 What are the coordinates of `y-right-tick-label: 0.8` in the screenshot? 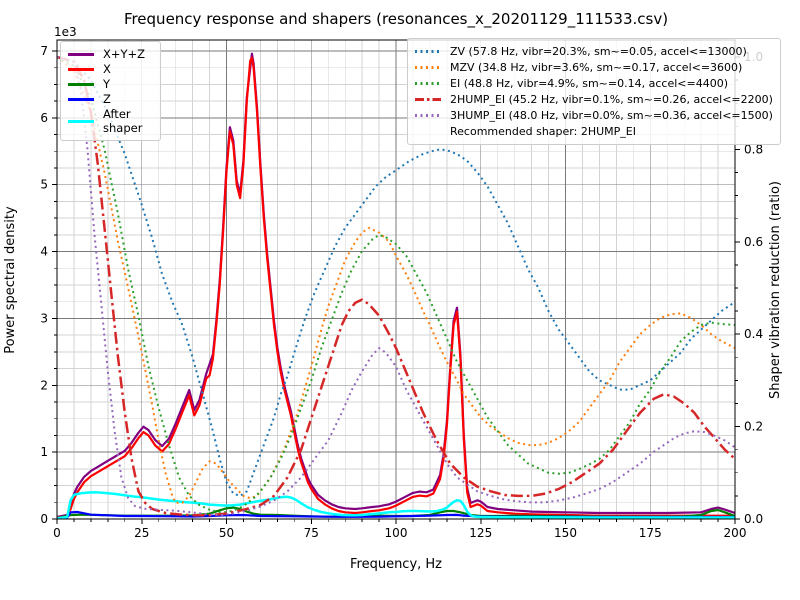 It's located at (753, 149).